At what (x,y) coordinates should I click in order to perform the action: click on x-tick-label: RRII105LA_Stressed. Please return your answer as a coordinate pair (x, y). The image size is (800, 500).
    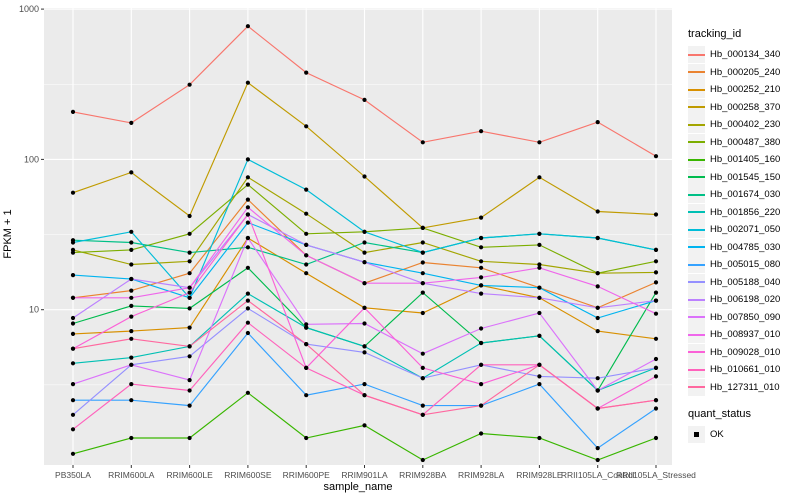
    Looking at the image, I should click on (656, 475).